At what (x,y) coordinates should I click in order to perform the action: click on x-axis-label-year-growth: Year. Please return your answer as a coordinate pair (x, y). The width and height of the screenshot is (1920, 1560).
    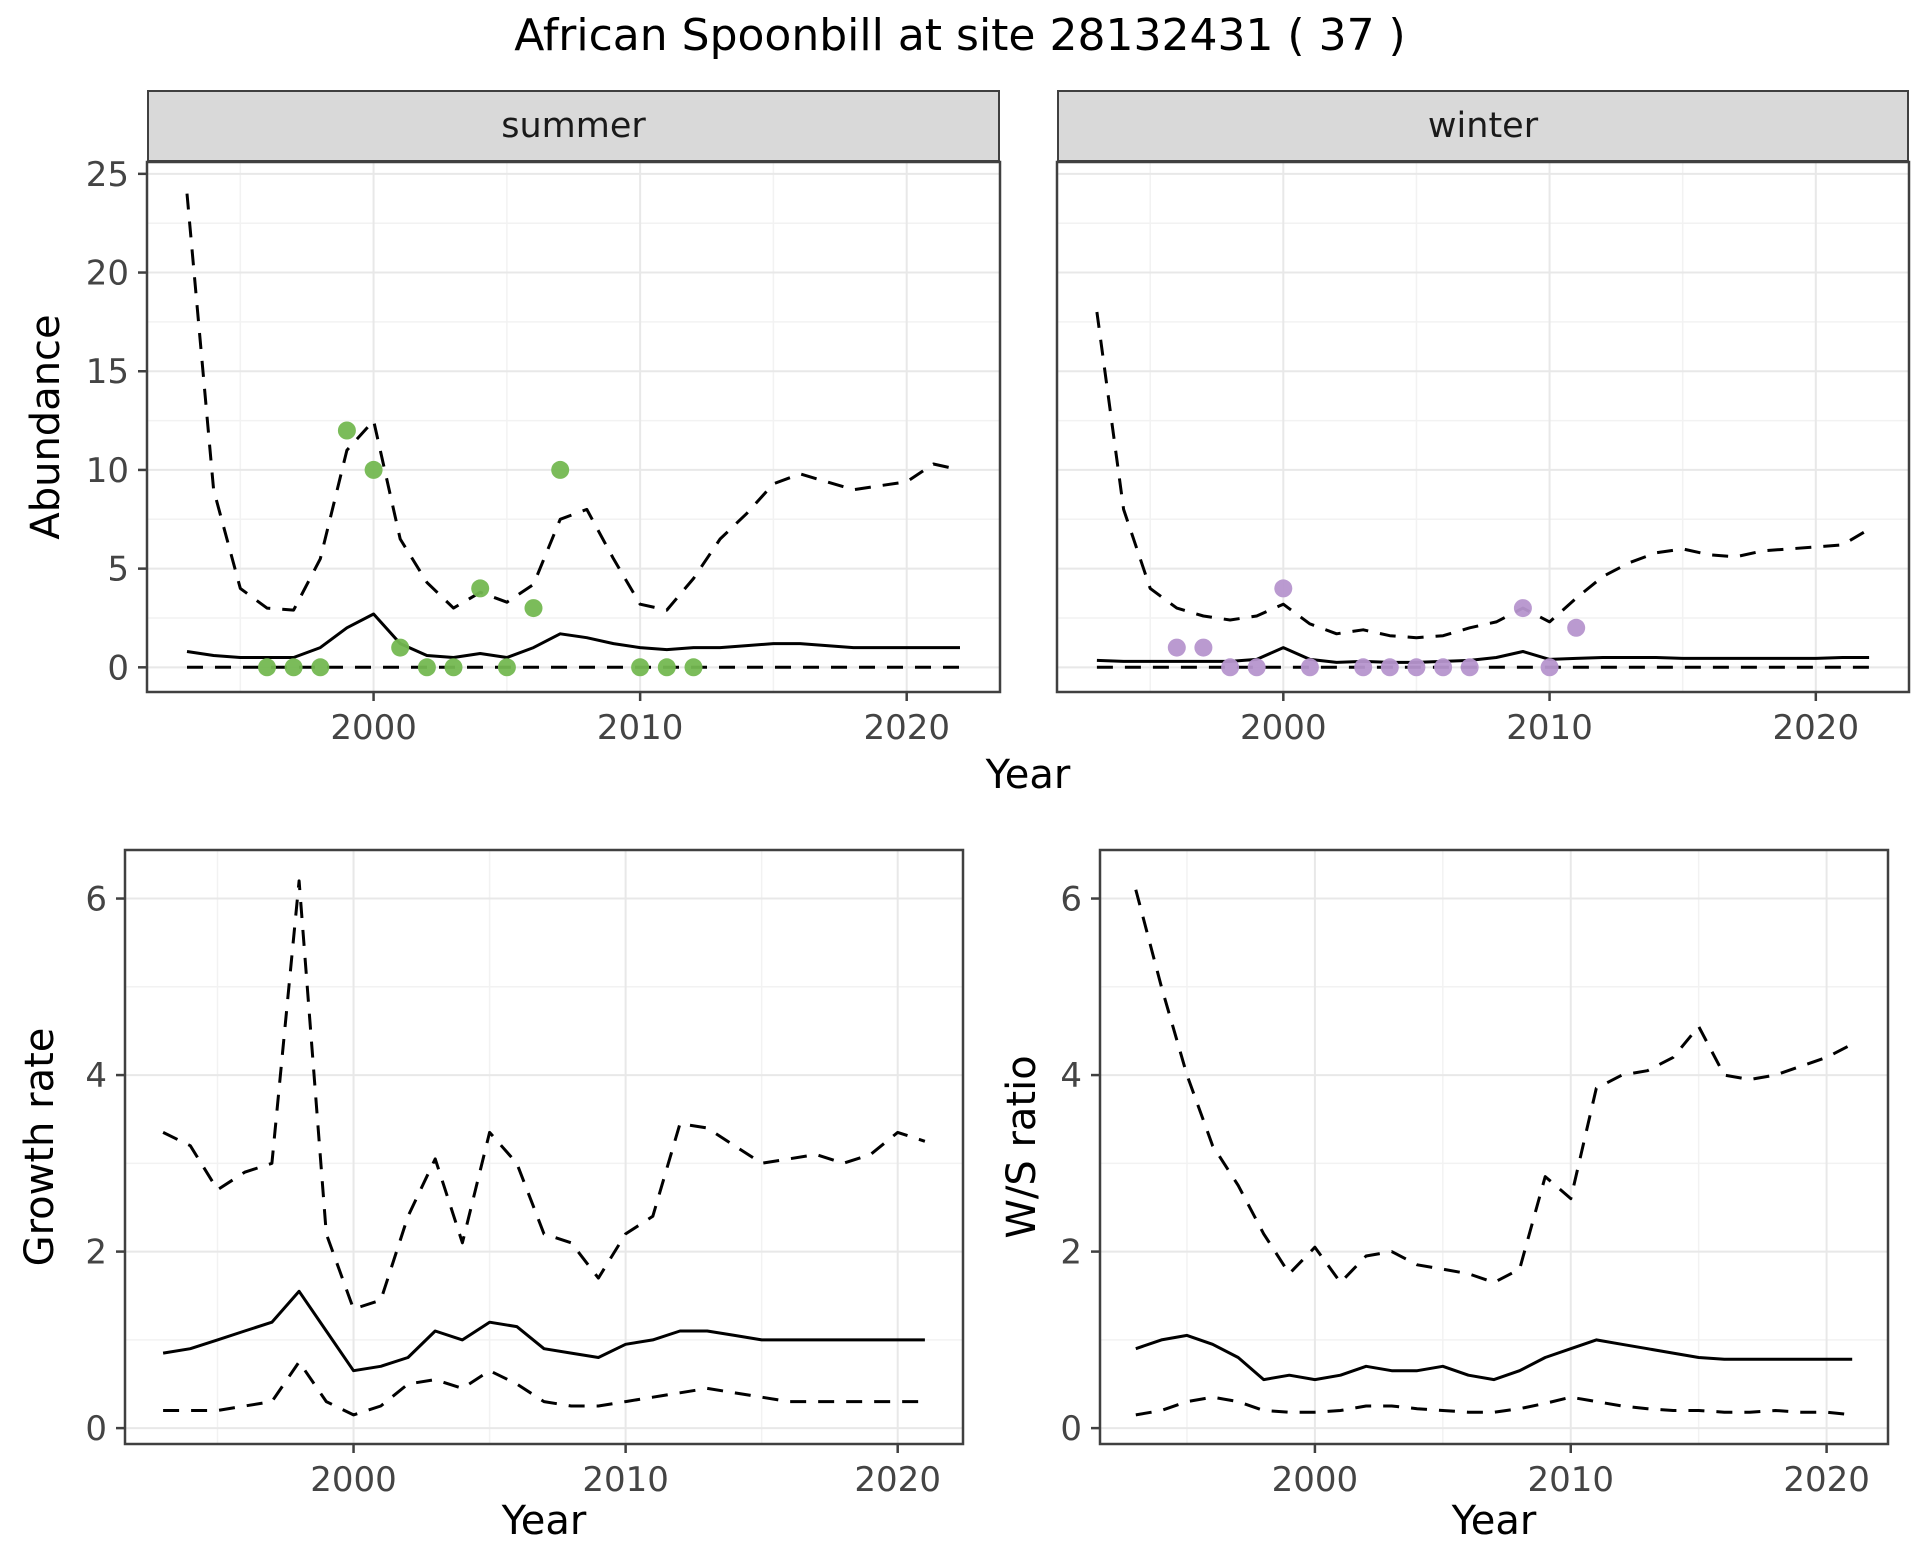
    Looking at the image, I should click on (544, 1521).